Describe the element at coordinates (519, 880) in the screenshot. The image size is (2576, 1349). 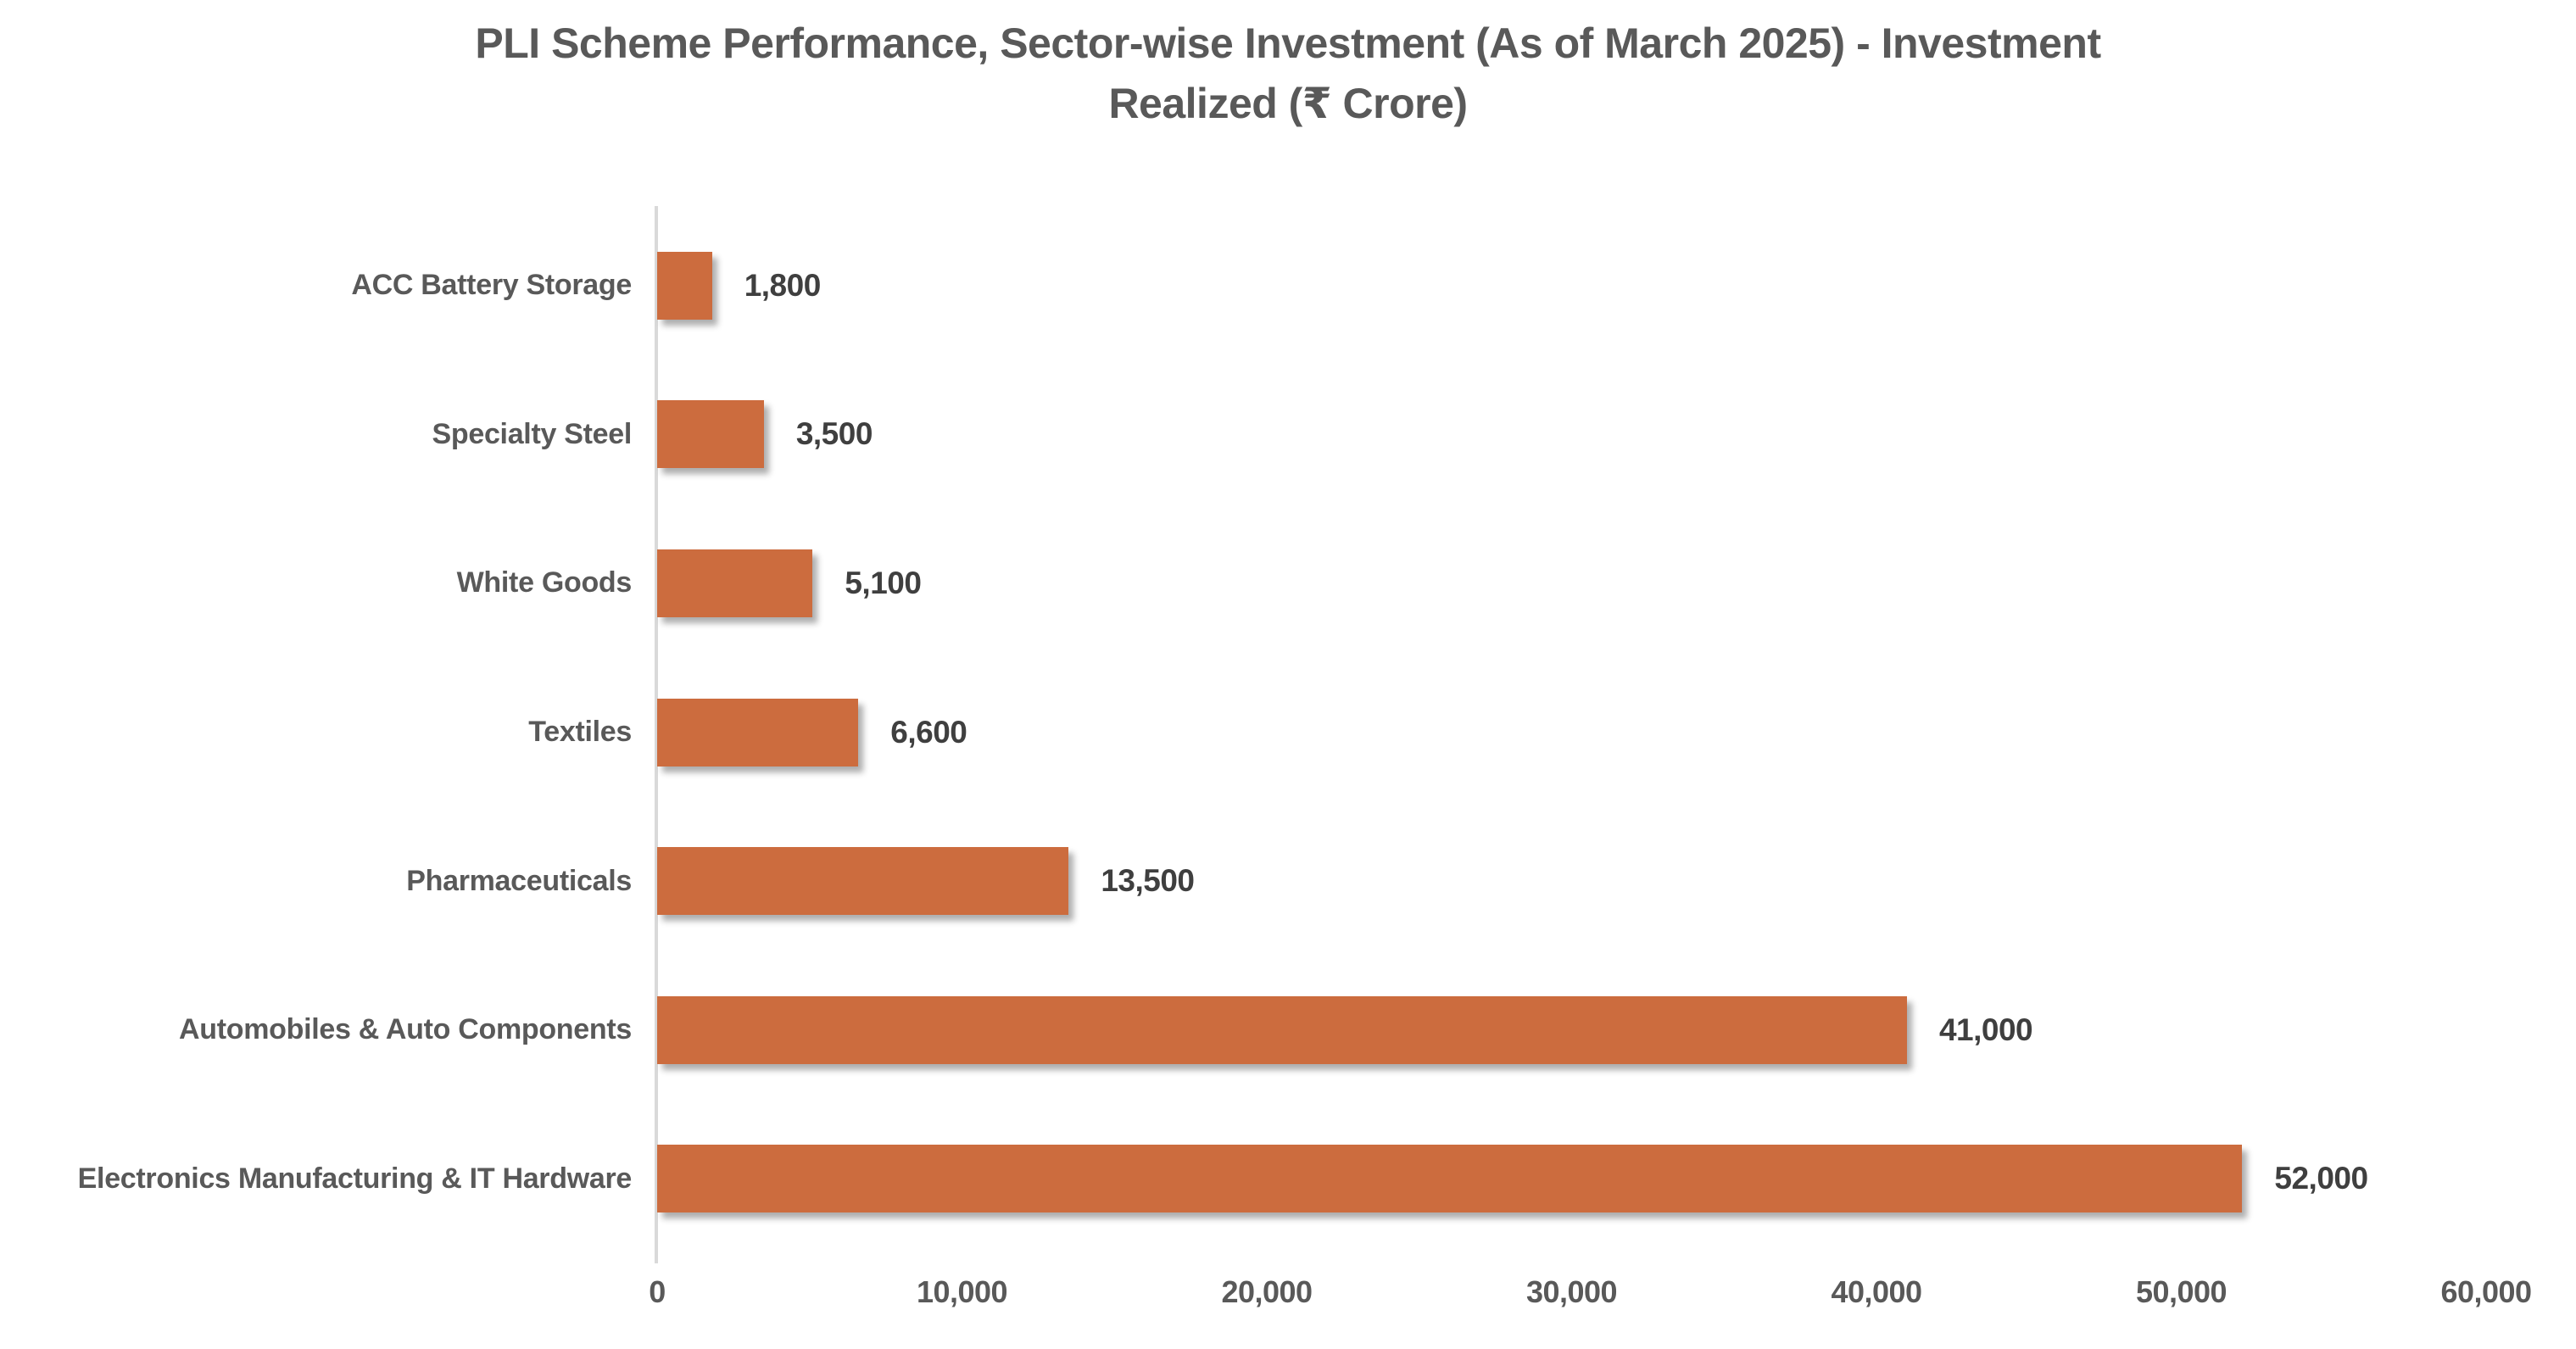
I see `category-label: Pharmaceuticals` at that location.